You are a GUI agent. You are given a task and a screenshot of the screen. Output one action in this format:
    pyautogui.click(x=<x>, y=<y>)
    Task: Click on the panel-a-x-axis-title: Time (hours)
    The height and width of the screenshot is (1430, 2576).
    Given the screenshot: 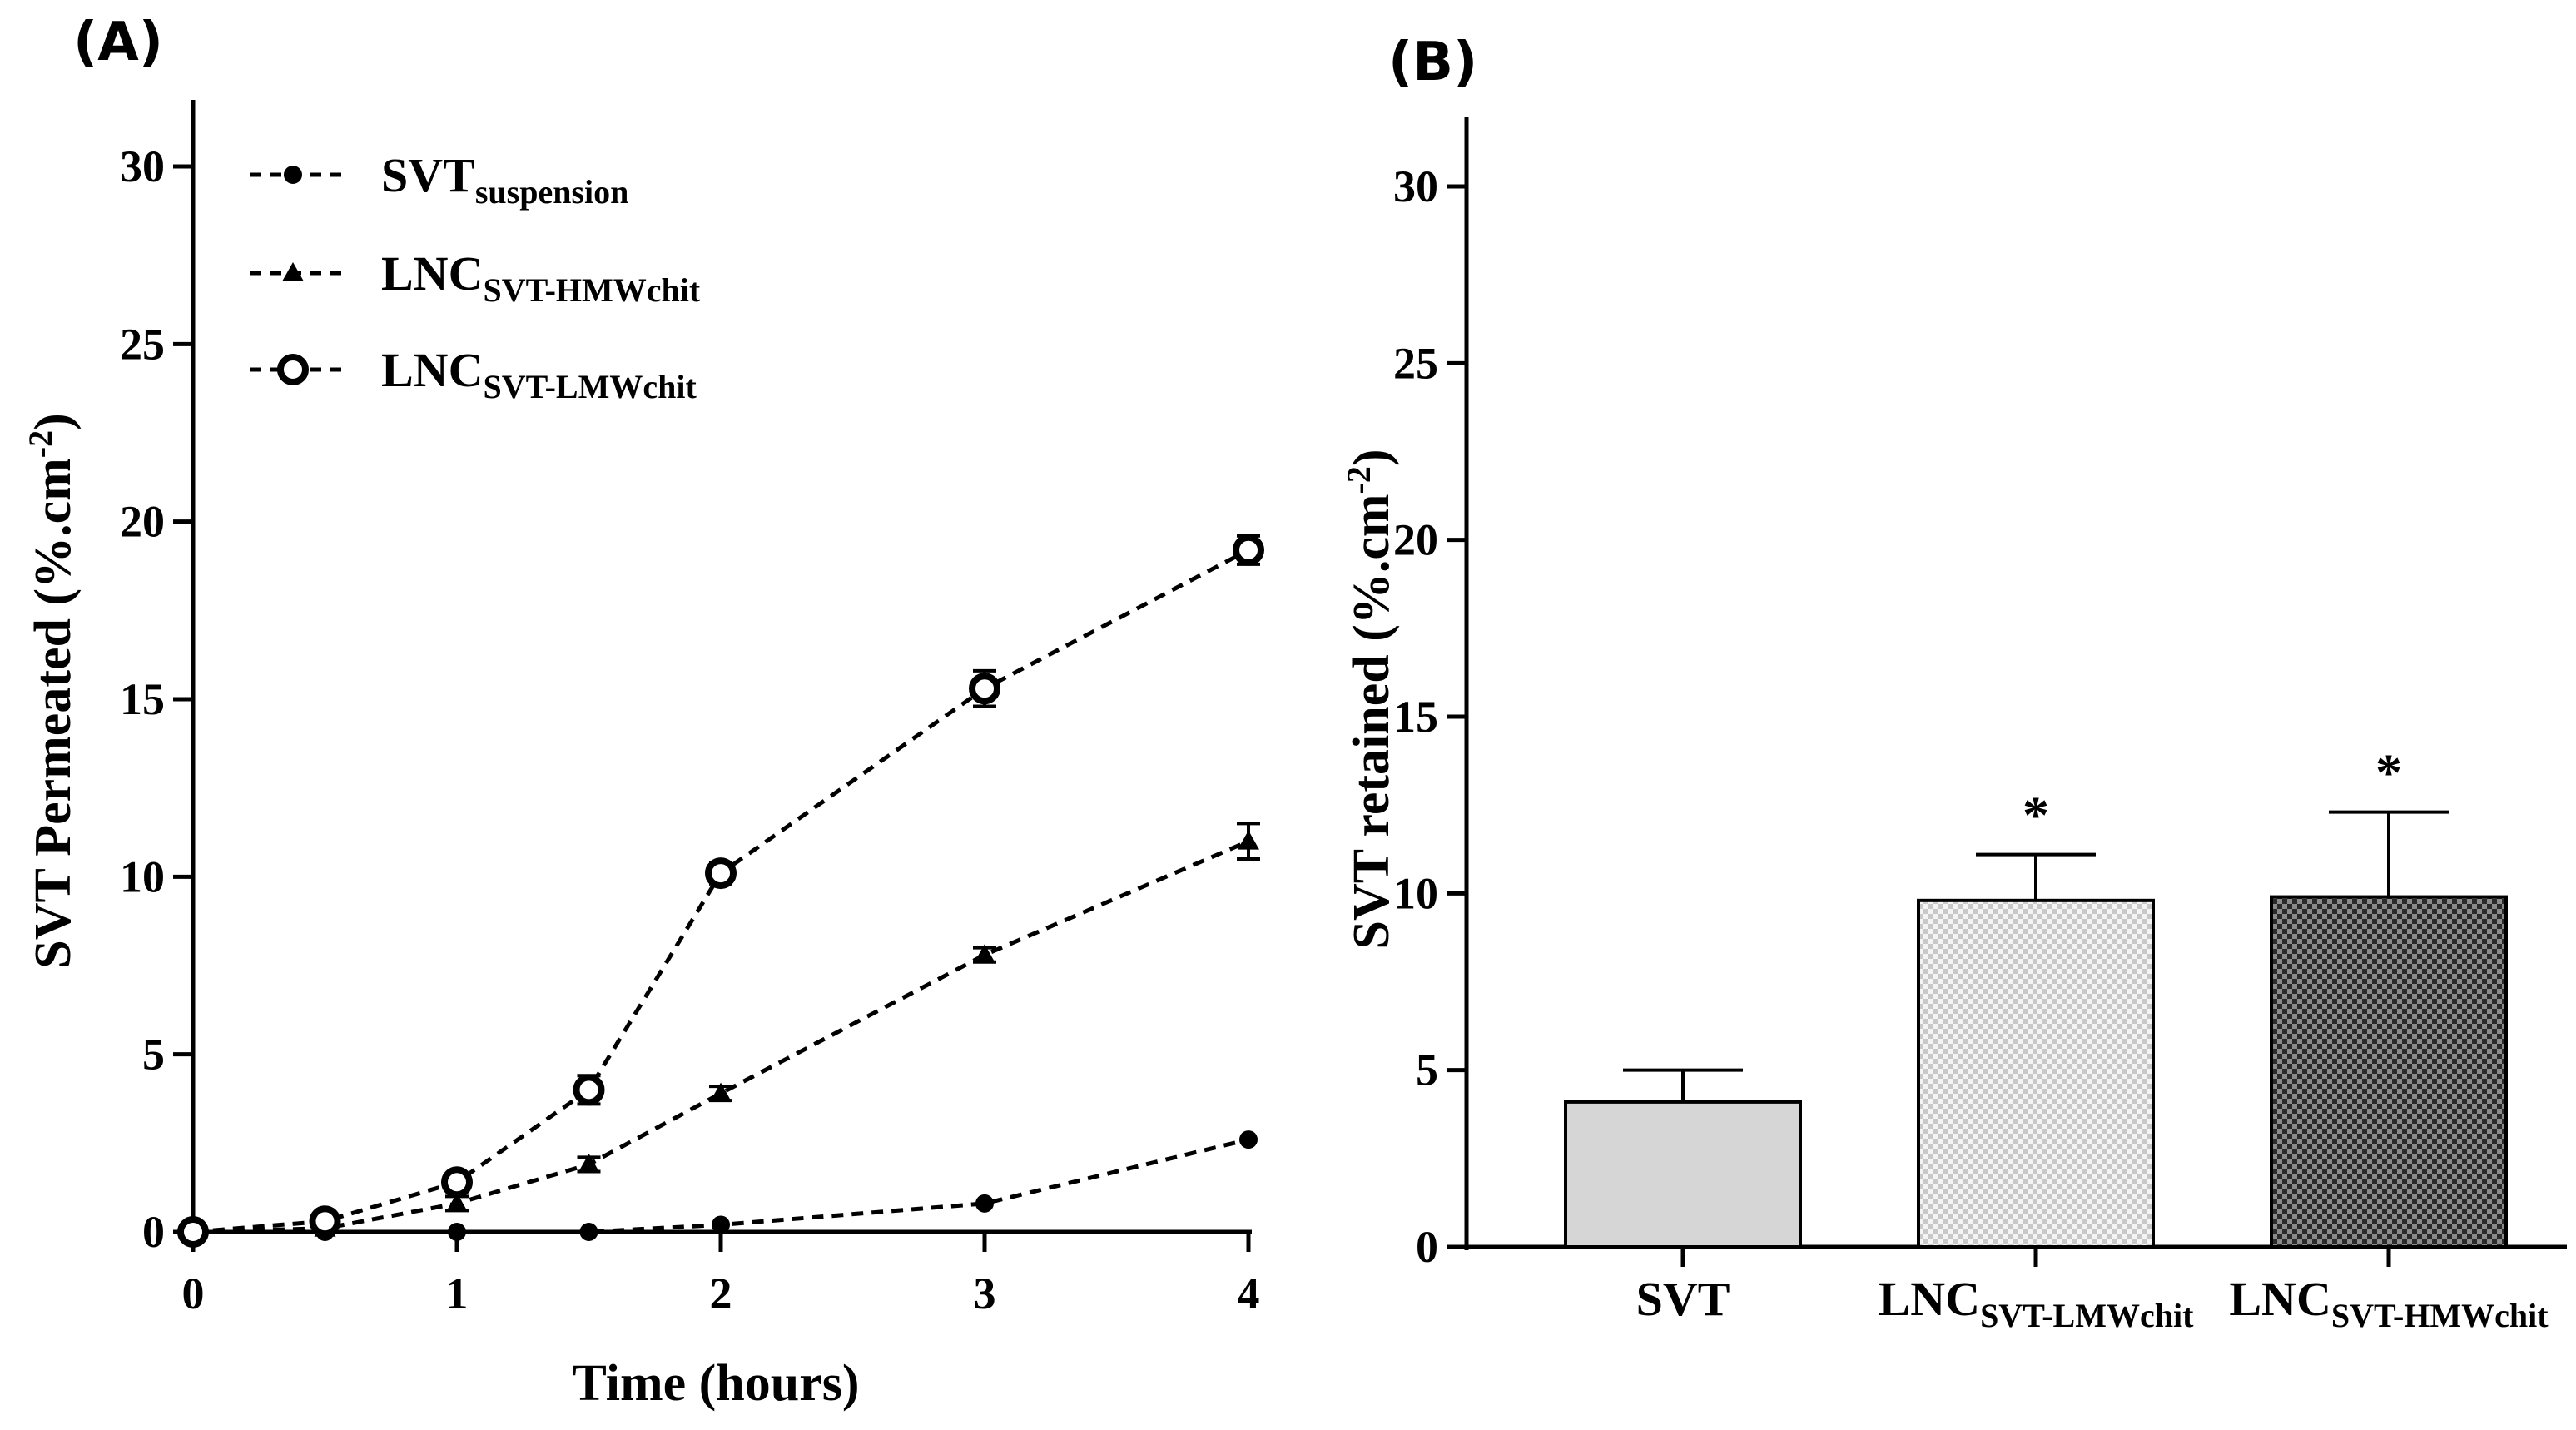 What is the action you would take?
    pyautogui.click(x=715, y=1383)
    